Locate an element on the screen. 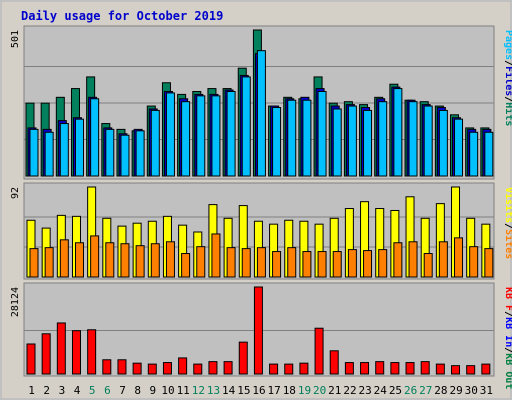  legend-entry: KB Out is located at coordinates (507, 371).